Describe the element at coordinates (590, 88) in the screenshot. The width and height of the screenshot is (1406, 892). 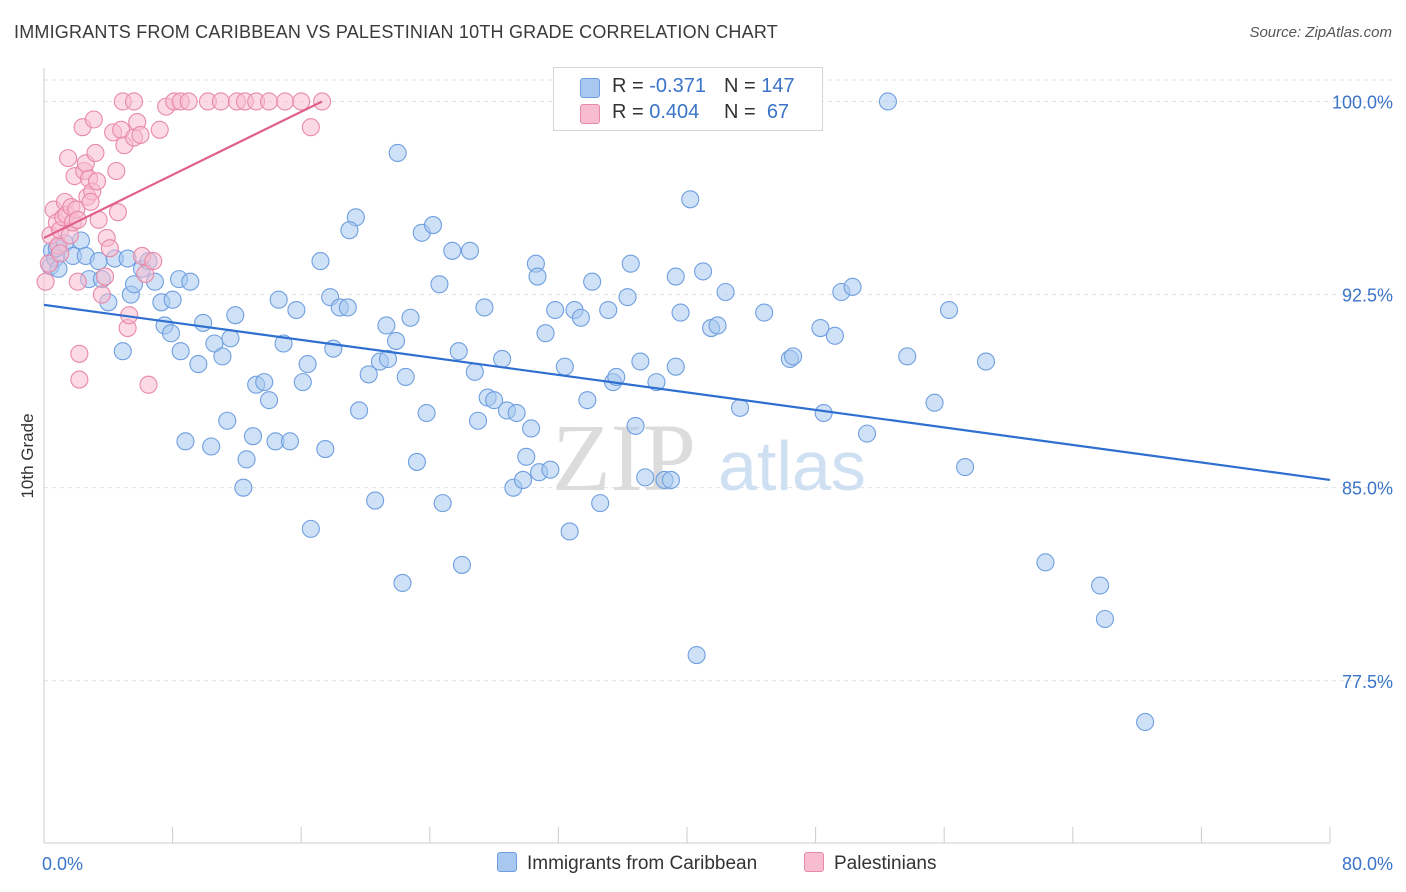
I see `legend-swatch-caribbean` at that location.